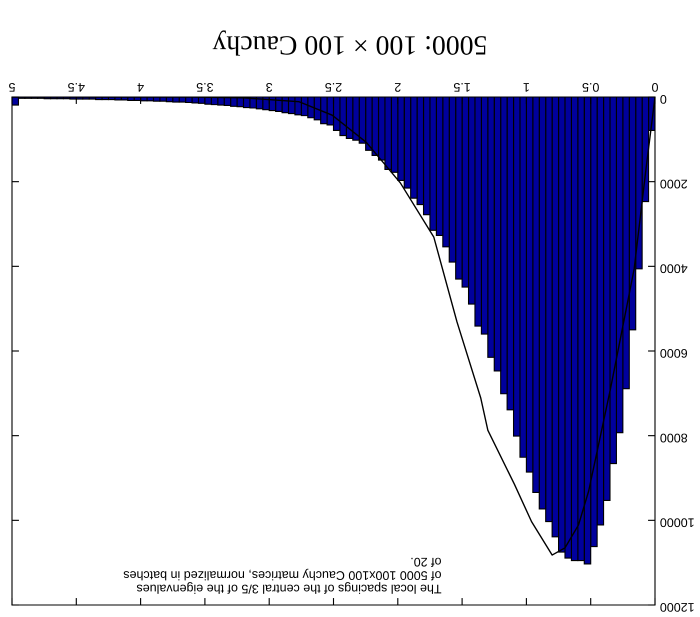  What do you see at coordinates (205, 87) in the screenshot?
I see `x-tick-label: 3.5` at bounding box center [205, 87].